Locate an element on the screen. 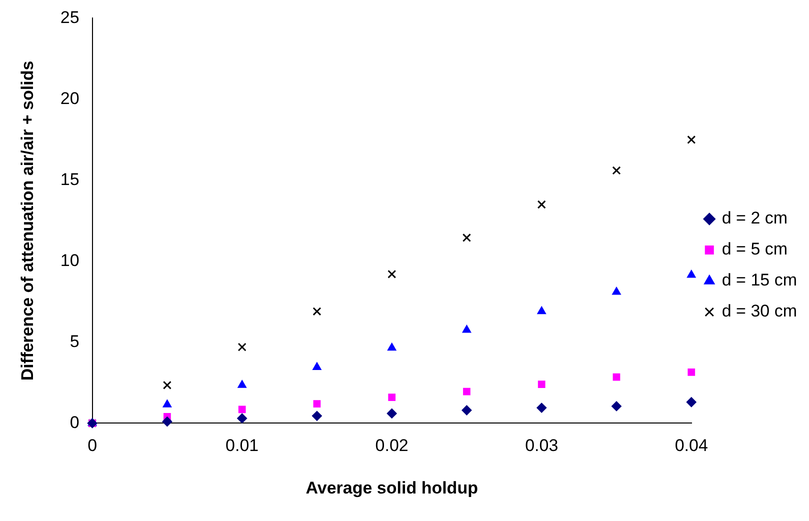 Image resolution: width=809 pixels, height=521 pixels. y-tick-label: 0 is located at coordinates (75, 422).